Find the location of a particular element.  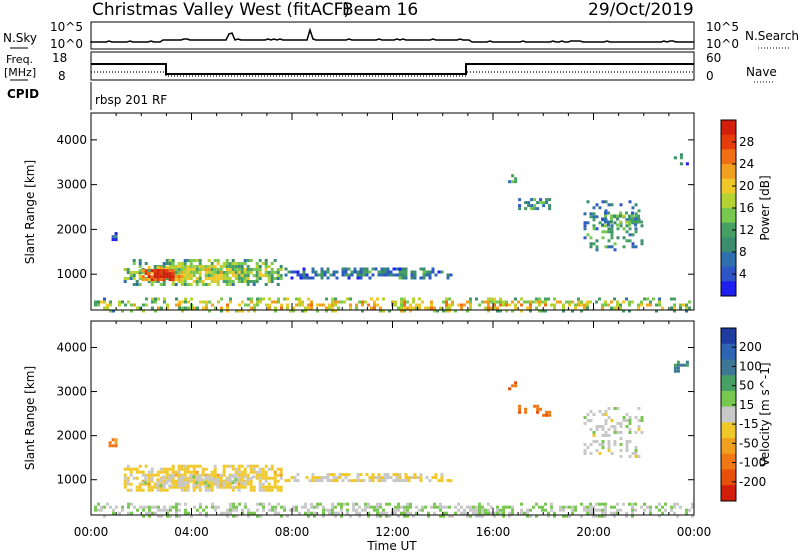

power-colorbar-segment is located at coordinates (728, 216).